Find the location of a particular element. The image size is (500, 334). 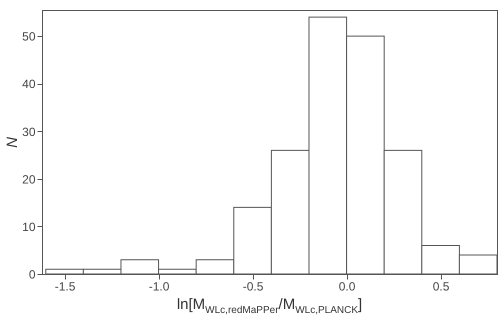

x-tick-label: -0.5 is located at coordinates (253, 287).